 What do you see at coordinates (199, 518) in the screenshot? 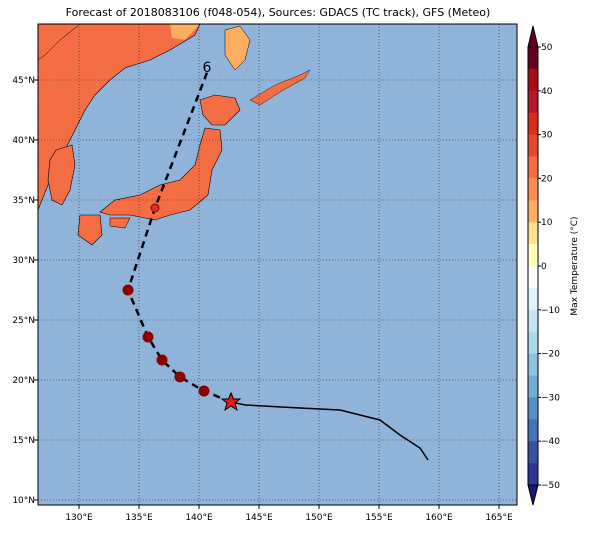
I see `lon-label: 140°E` at bounding box center [199, 518].